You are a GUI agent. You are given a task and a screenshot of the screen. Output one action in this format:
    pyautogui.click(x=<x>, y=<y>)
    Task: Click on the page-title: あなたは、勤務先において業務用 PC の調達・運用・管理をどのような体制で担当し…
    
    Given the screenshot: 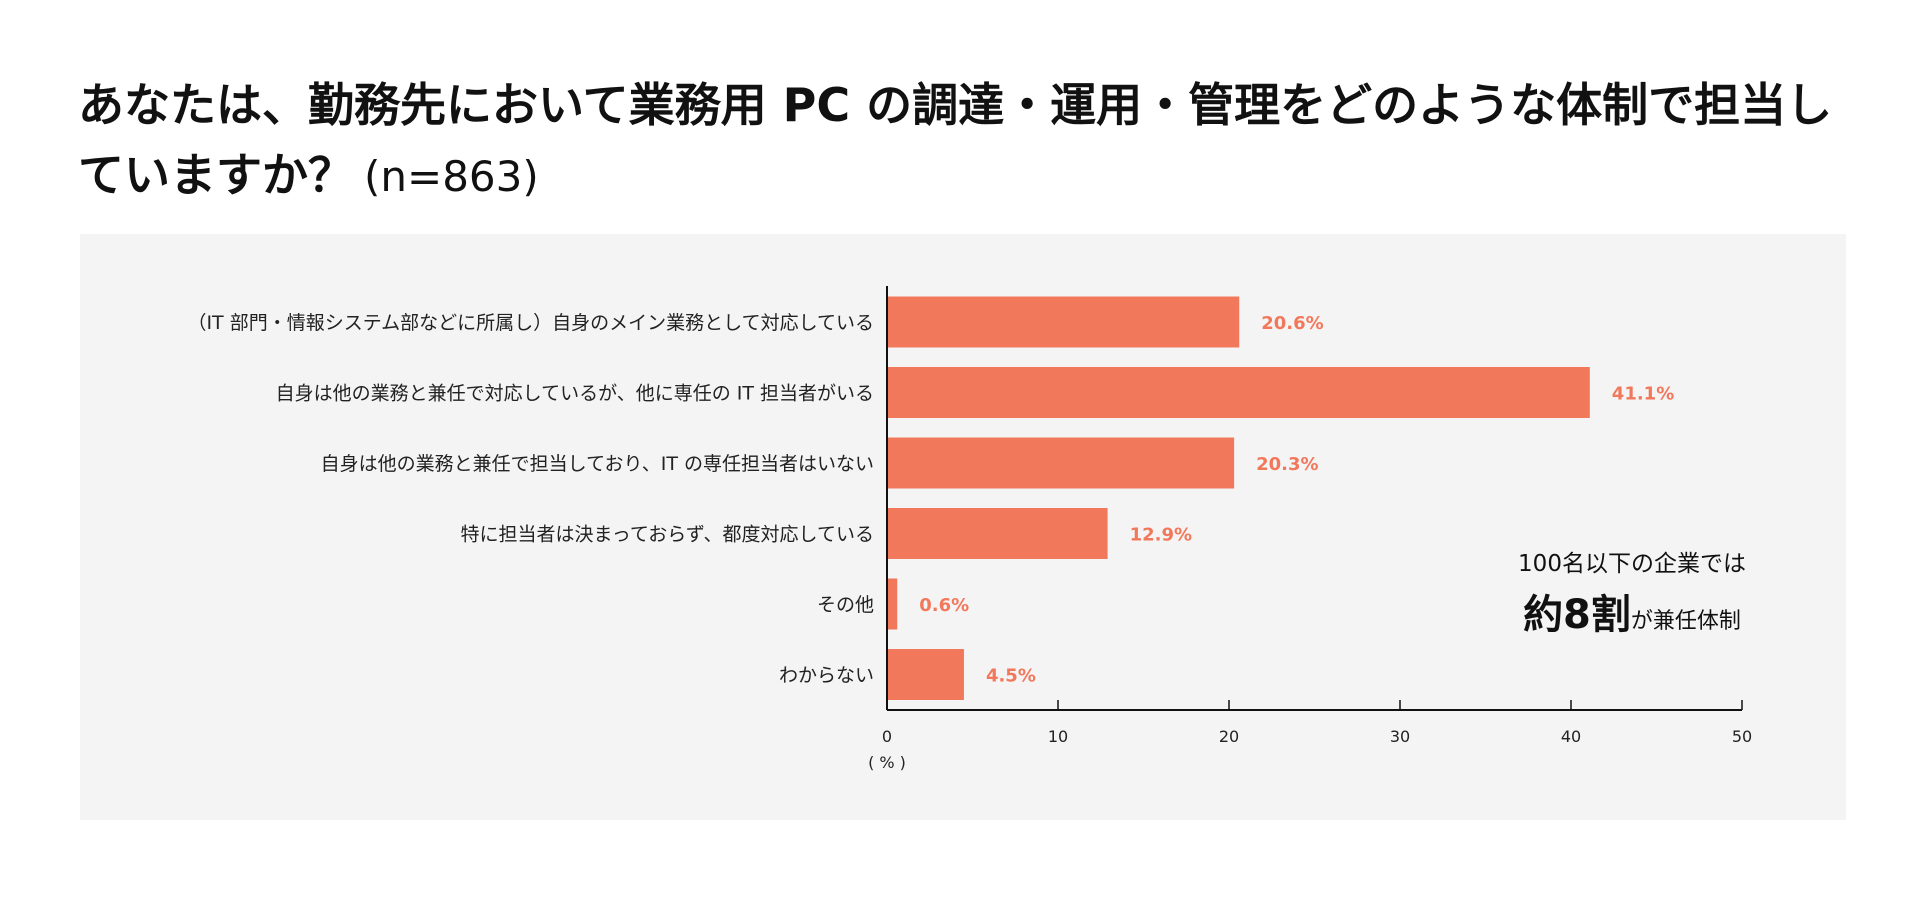 What is the action you would take?
    pyautogui.click(x=968, y=141)
    